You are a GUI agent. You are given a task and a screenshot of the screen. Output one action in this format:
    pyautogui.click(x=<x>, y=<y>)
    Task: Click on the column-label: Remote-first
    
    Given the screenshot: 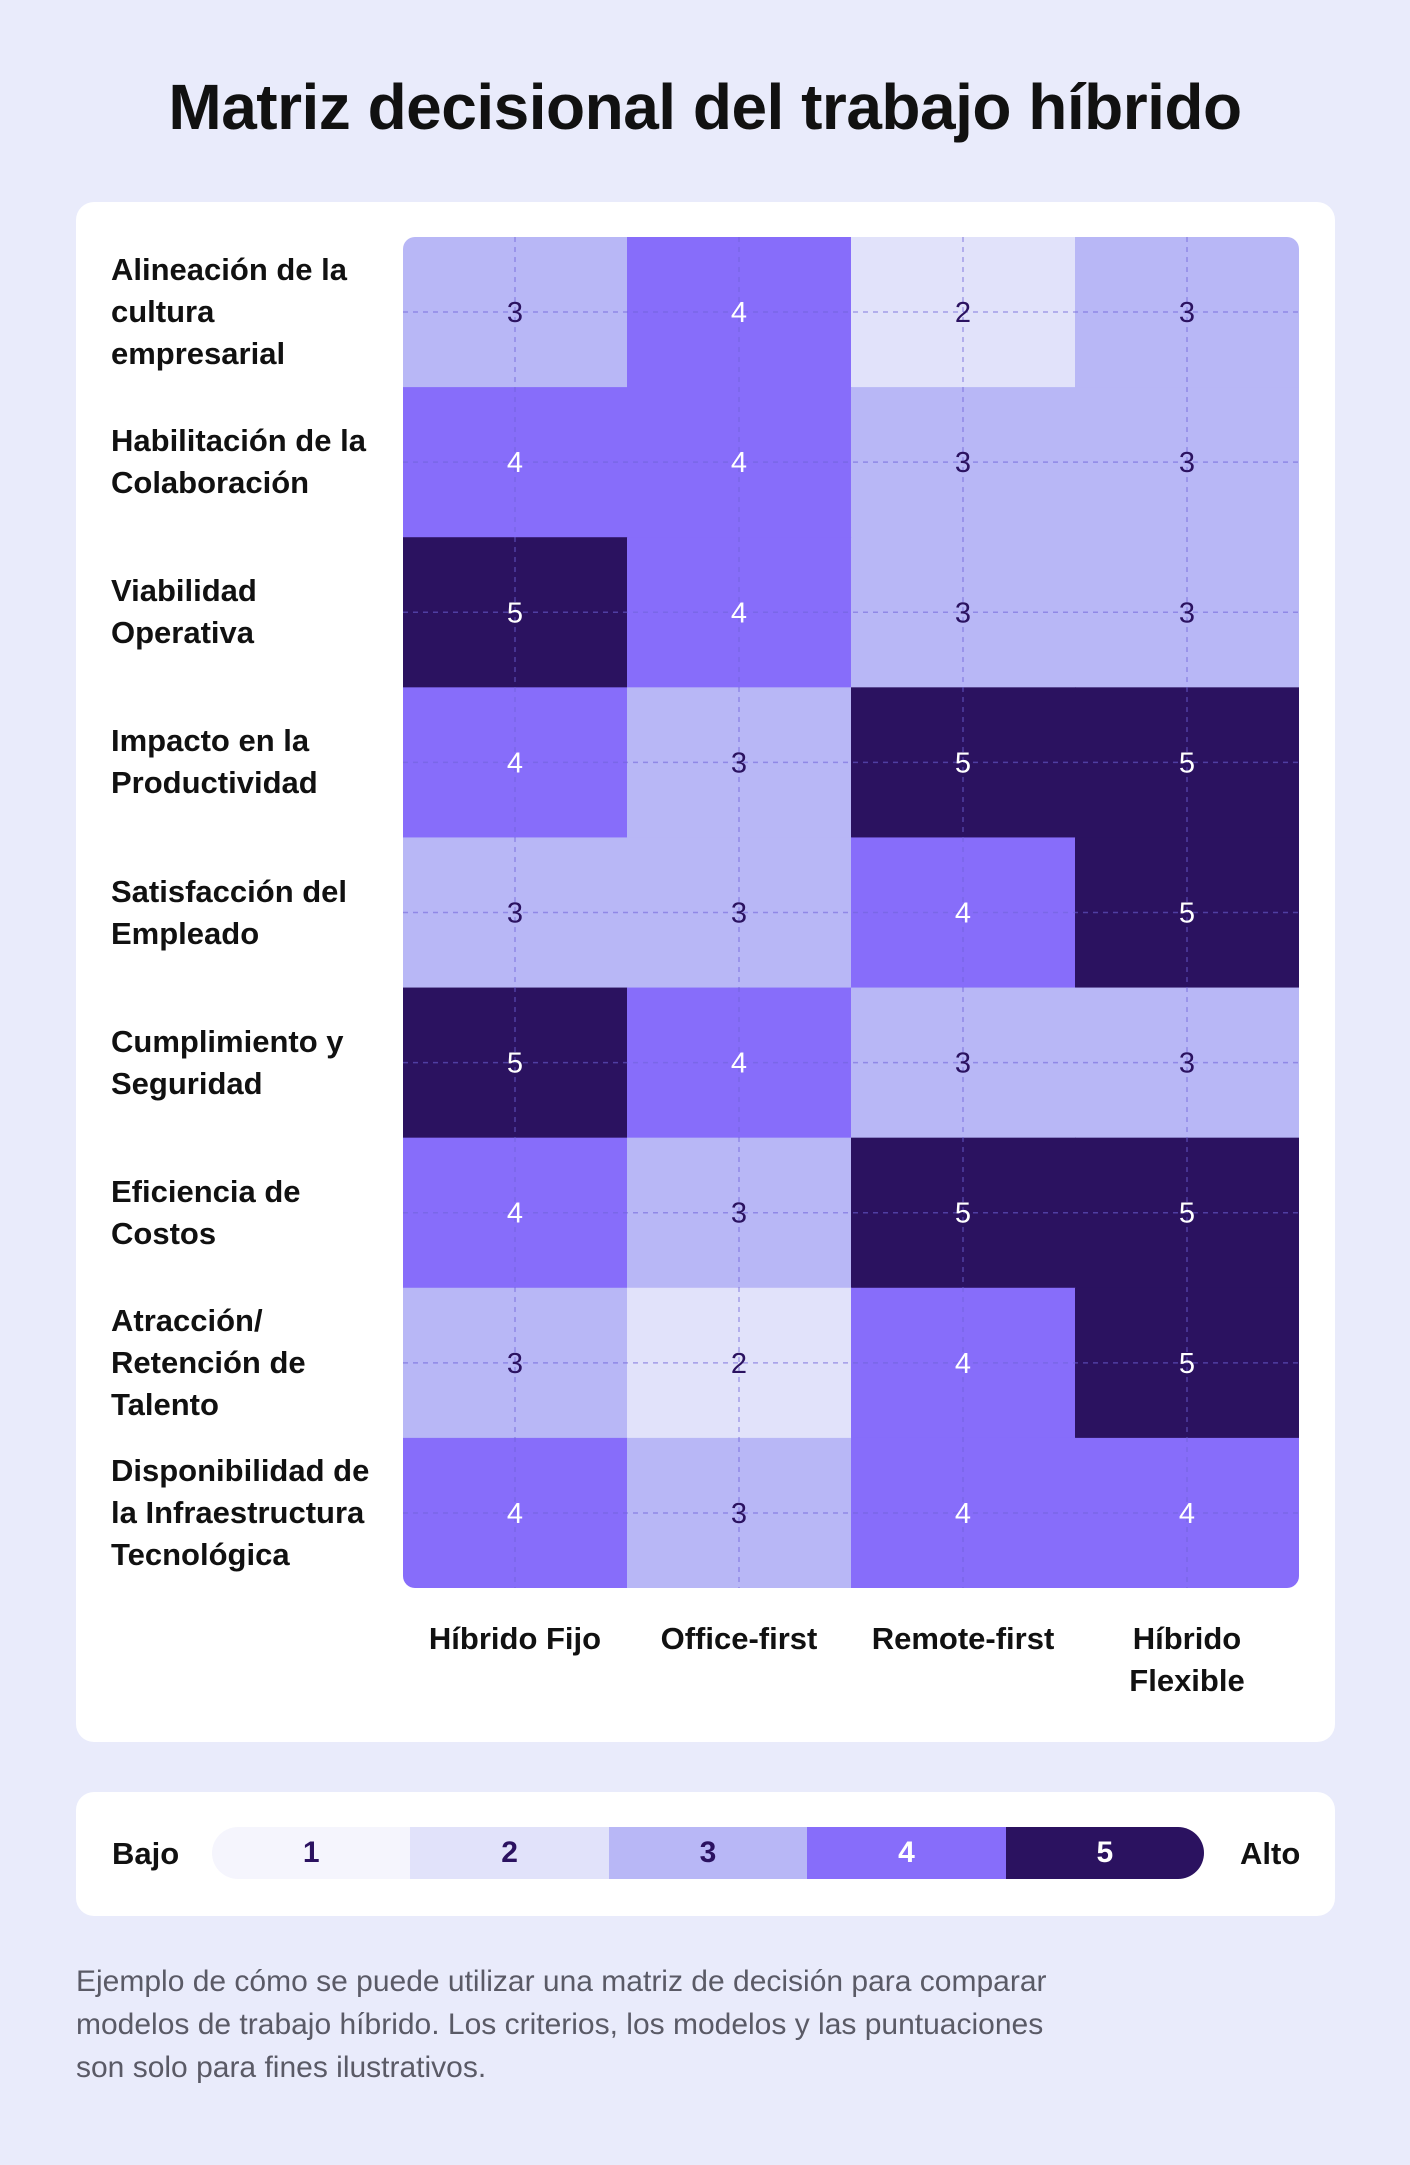 What is the action you would take?
    pyautogui.click(x=963, y=1638)
    